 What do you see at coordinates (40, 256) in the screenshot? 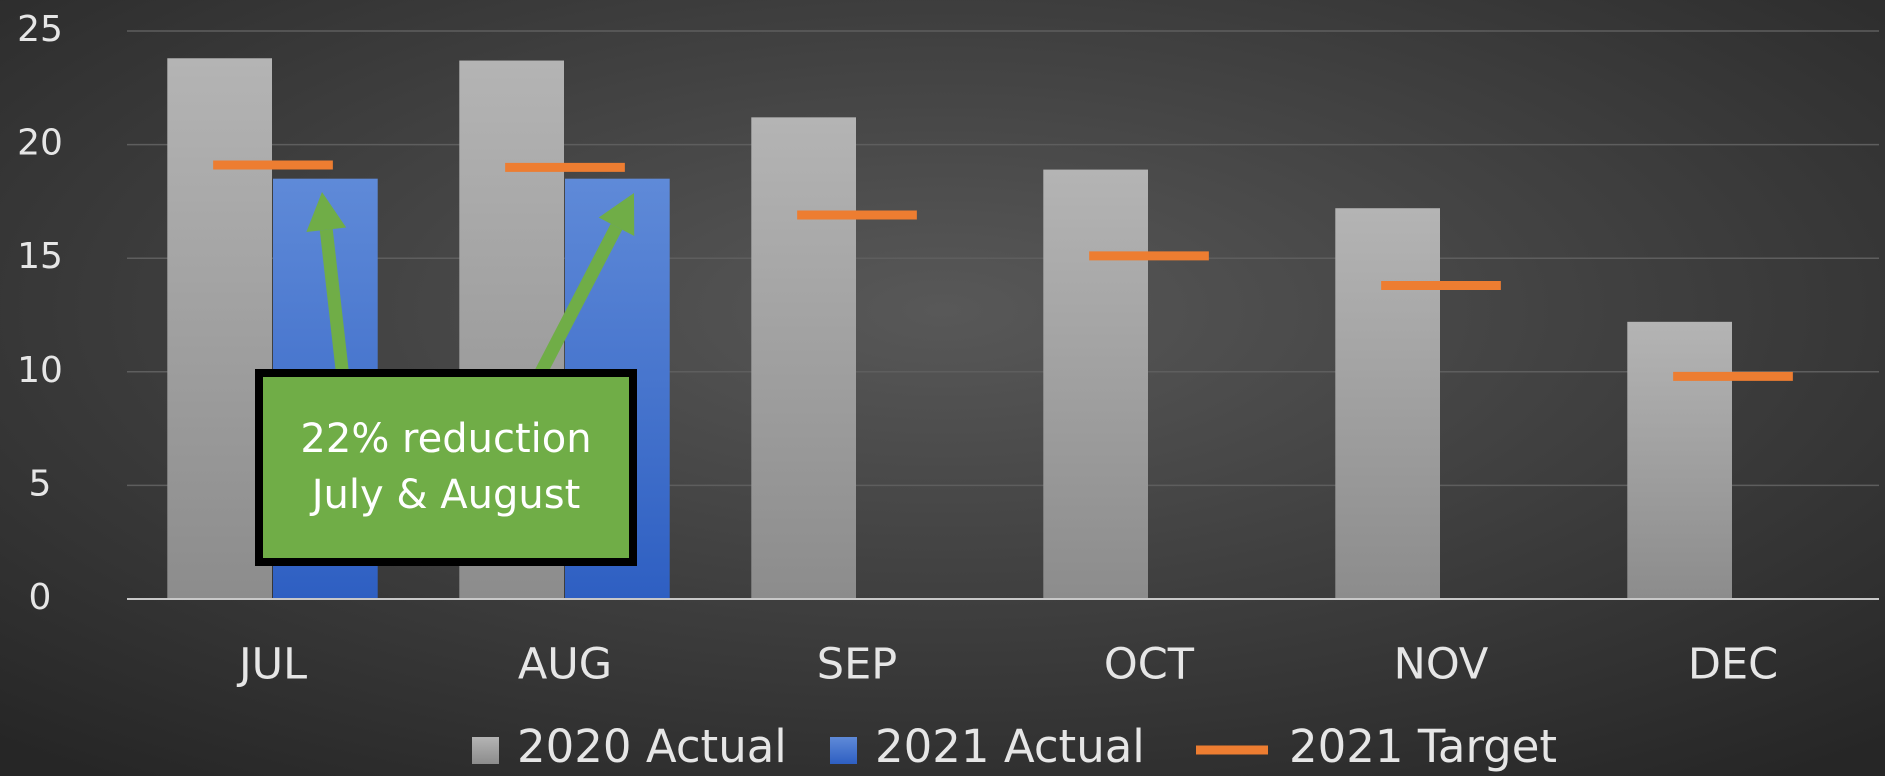
I see `y-tick-label: 15` at bounding box center [40, 256].